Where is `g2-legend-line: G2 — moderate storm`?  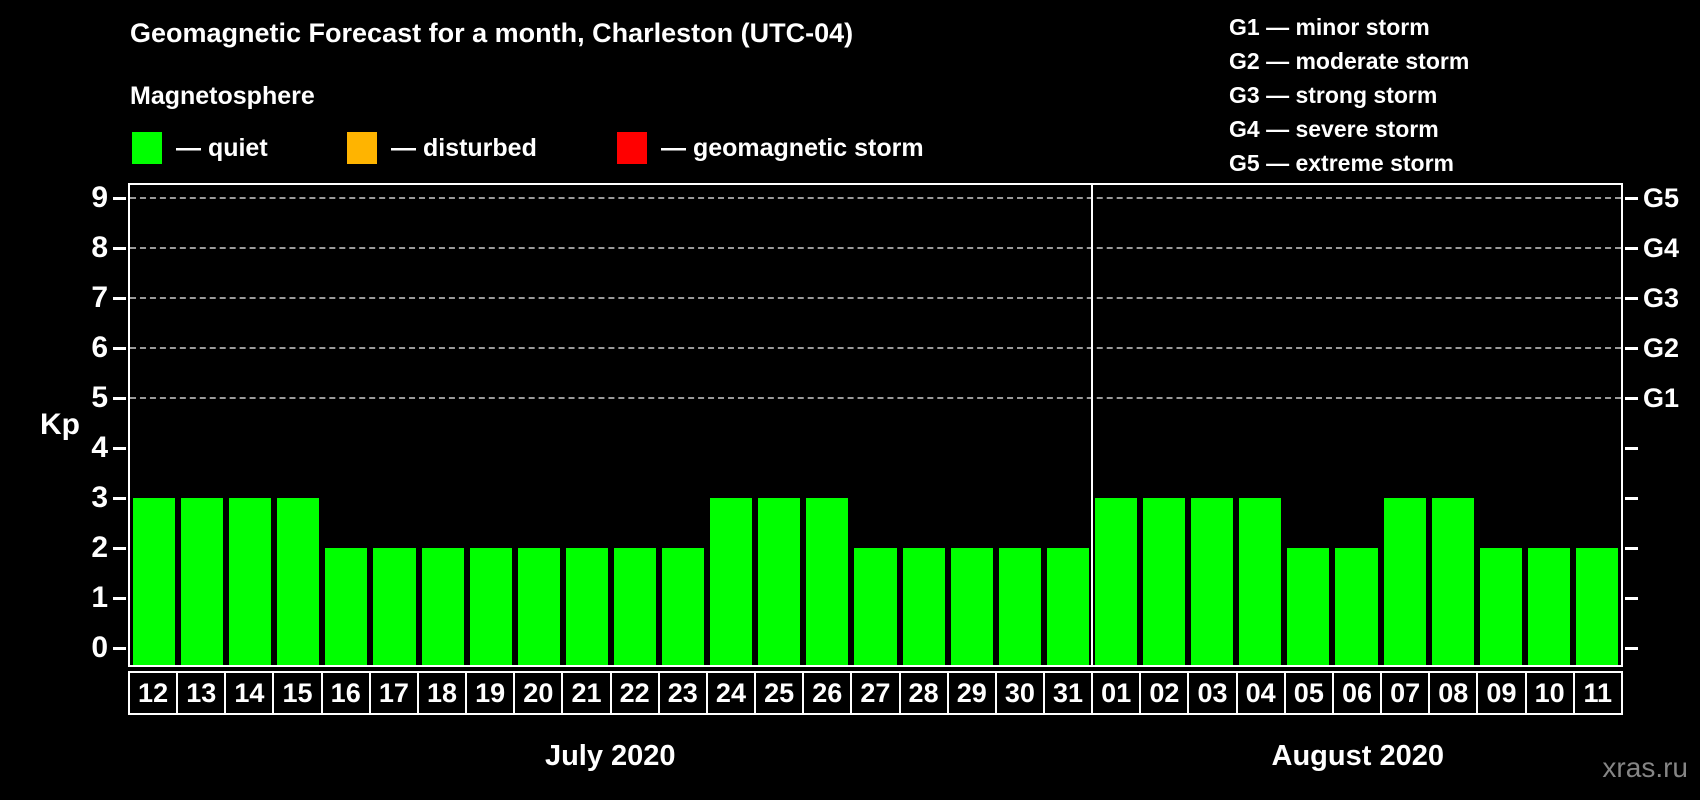
g2-legend-line: G2 — moderate storm is located at coordinates (1349, 61).